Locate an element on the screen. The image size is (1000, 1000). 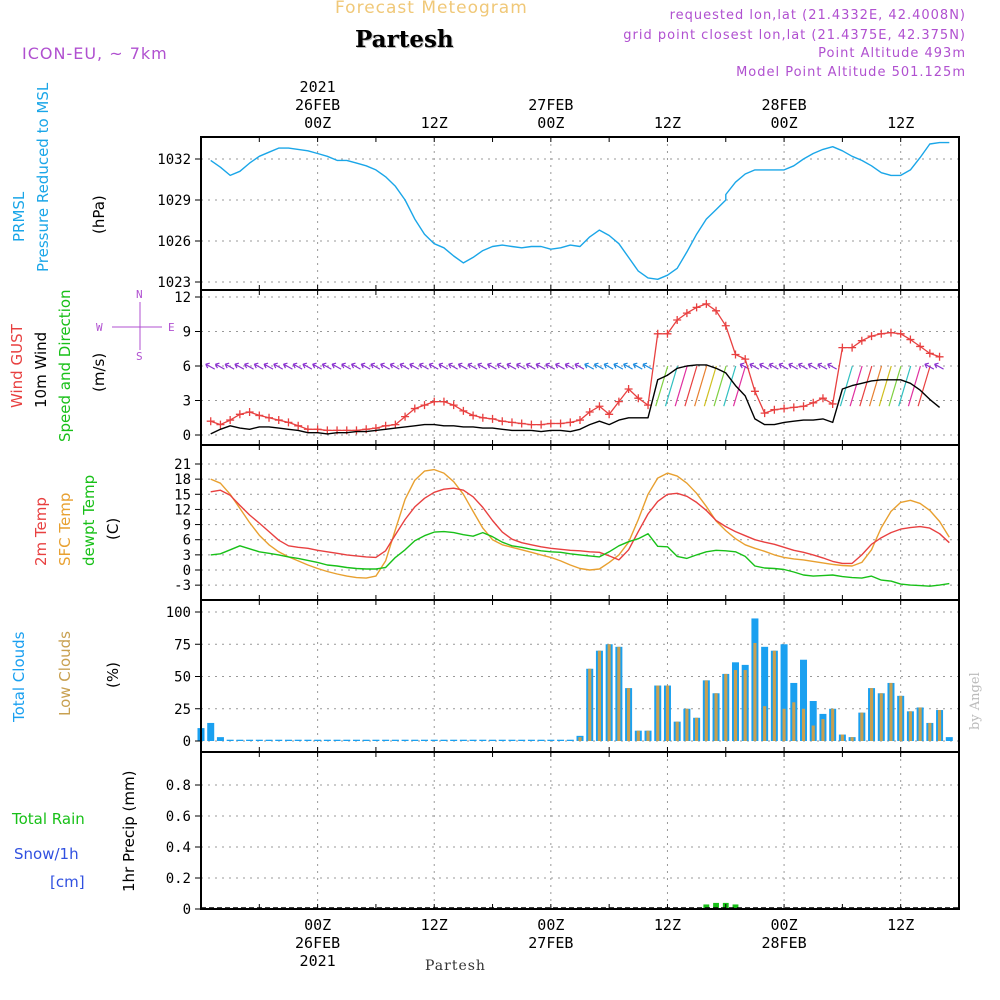
y-tick-label: 12 is located at coordinates (182, 510).